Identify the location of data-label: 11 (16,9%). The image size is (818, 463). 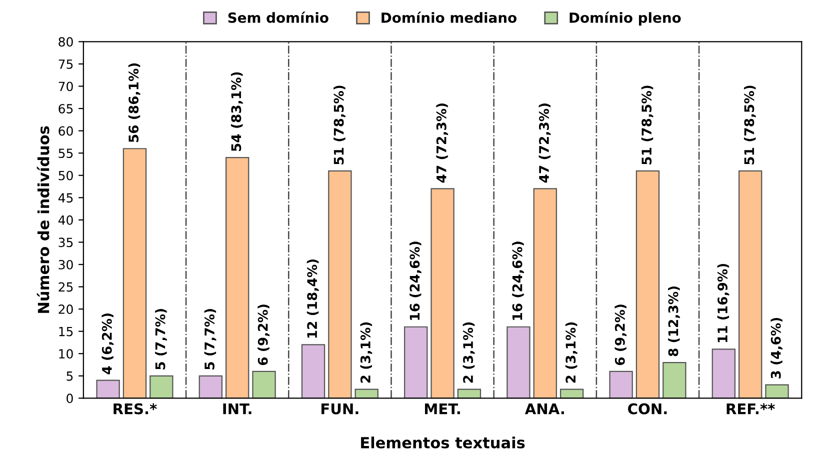
(723, 303).